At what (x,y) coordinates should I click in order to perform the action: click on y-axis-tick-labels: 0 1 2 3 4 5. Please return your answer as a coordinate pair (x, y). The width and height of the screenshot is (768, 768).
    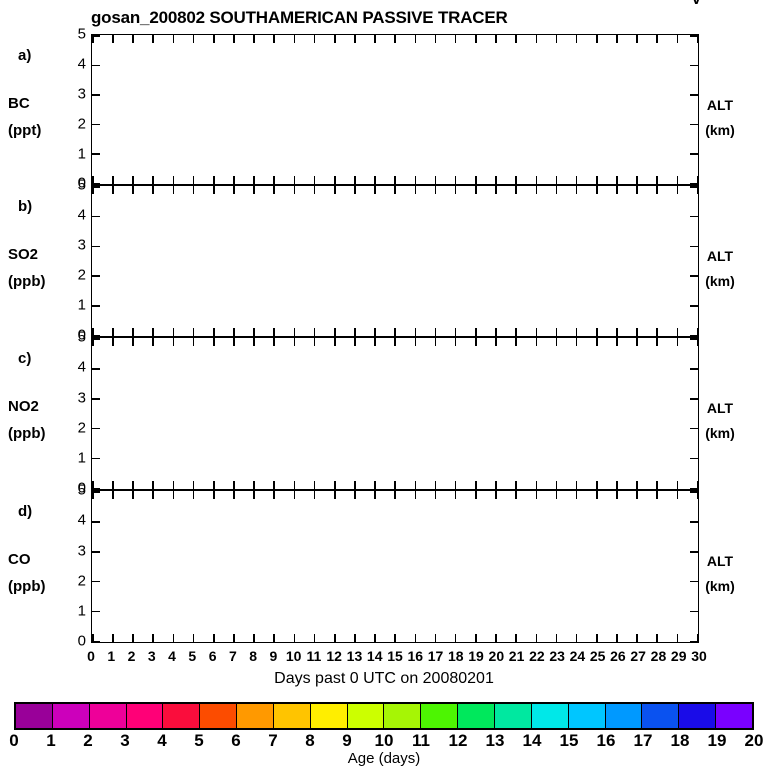
    Looking at the image, I should click on (75, 413).